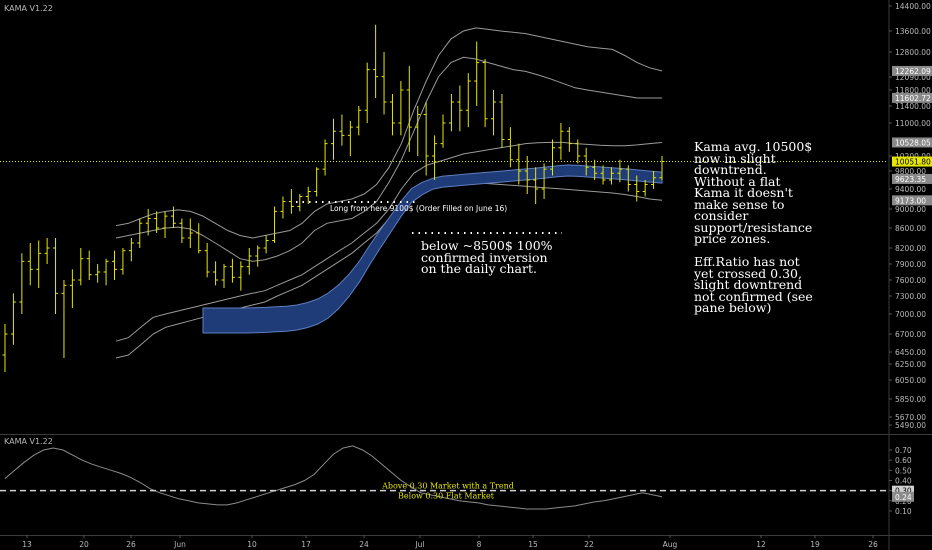 The image size is (932, 550). I want to click on price-y-tick-label: 6700.00, so click(910, 334).